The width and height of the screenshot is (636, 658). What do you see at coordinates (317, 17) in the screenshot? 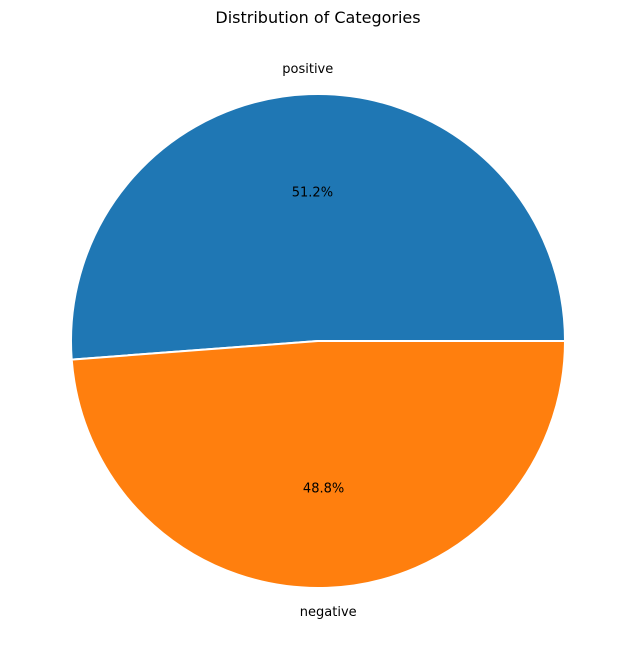
I see `chart-title: Distribution of Categories` at bounding box center [317, 17].